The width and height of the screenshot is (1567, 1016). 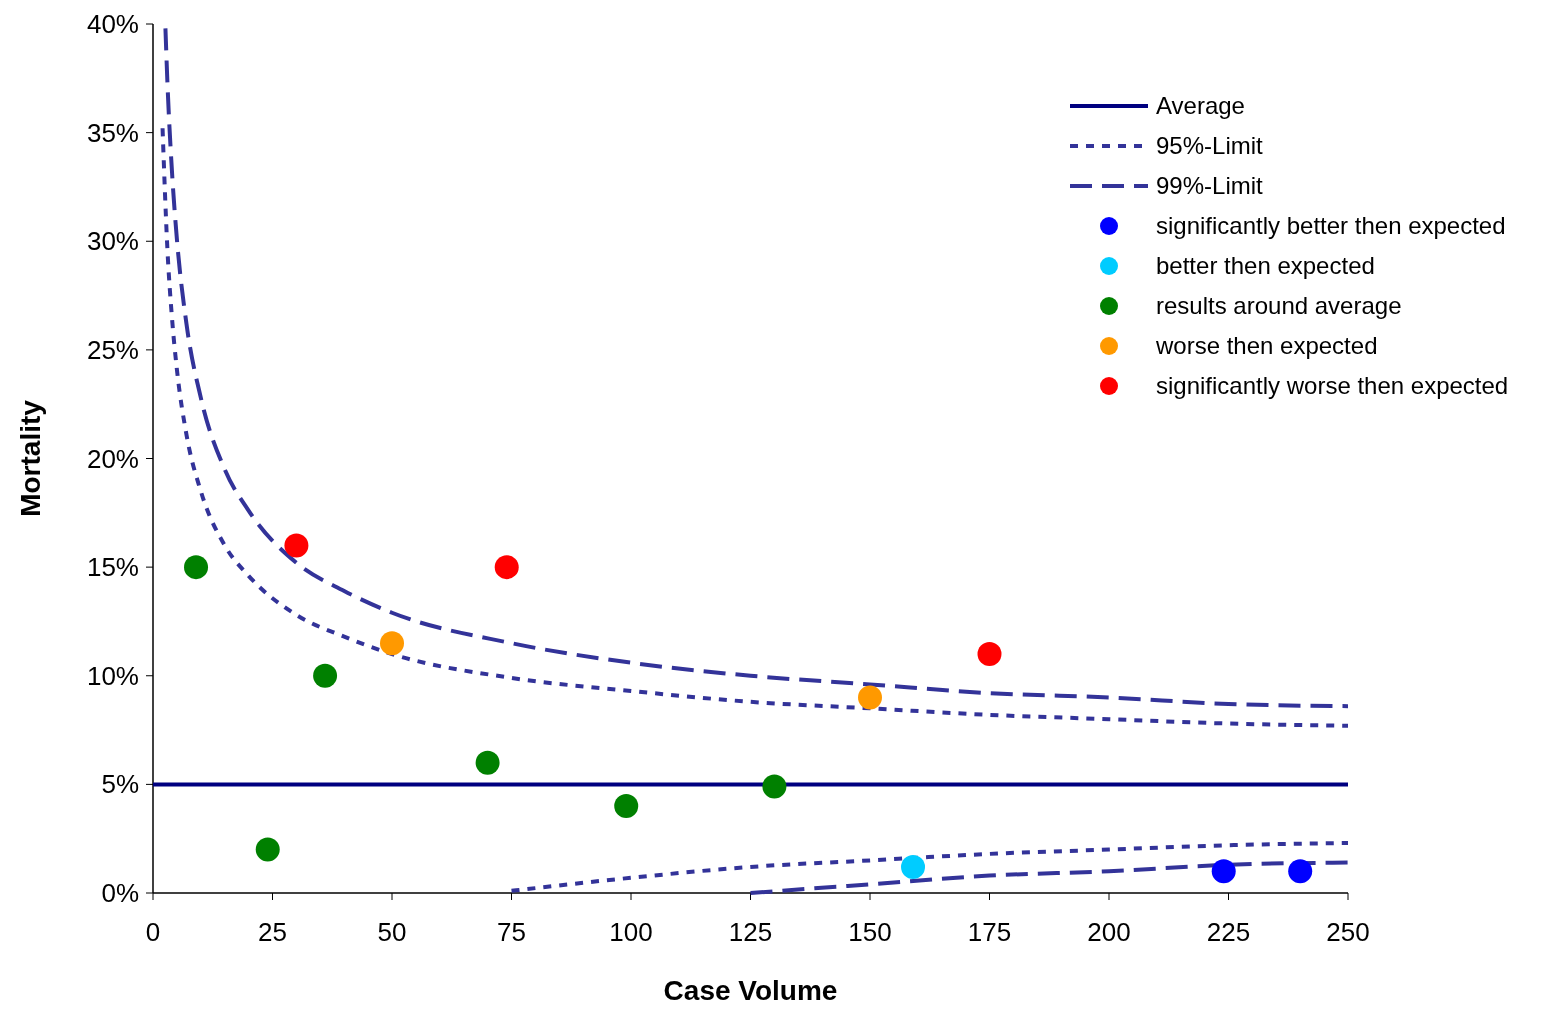 I want to click on y-tick-label: 15%, so click(x=112, y=567).